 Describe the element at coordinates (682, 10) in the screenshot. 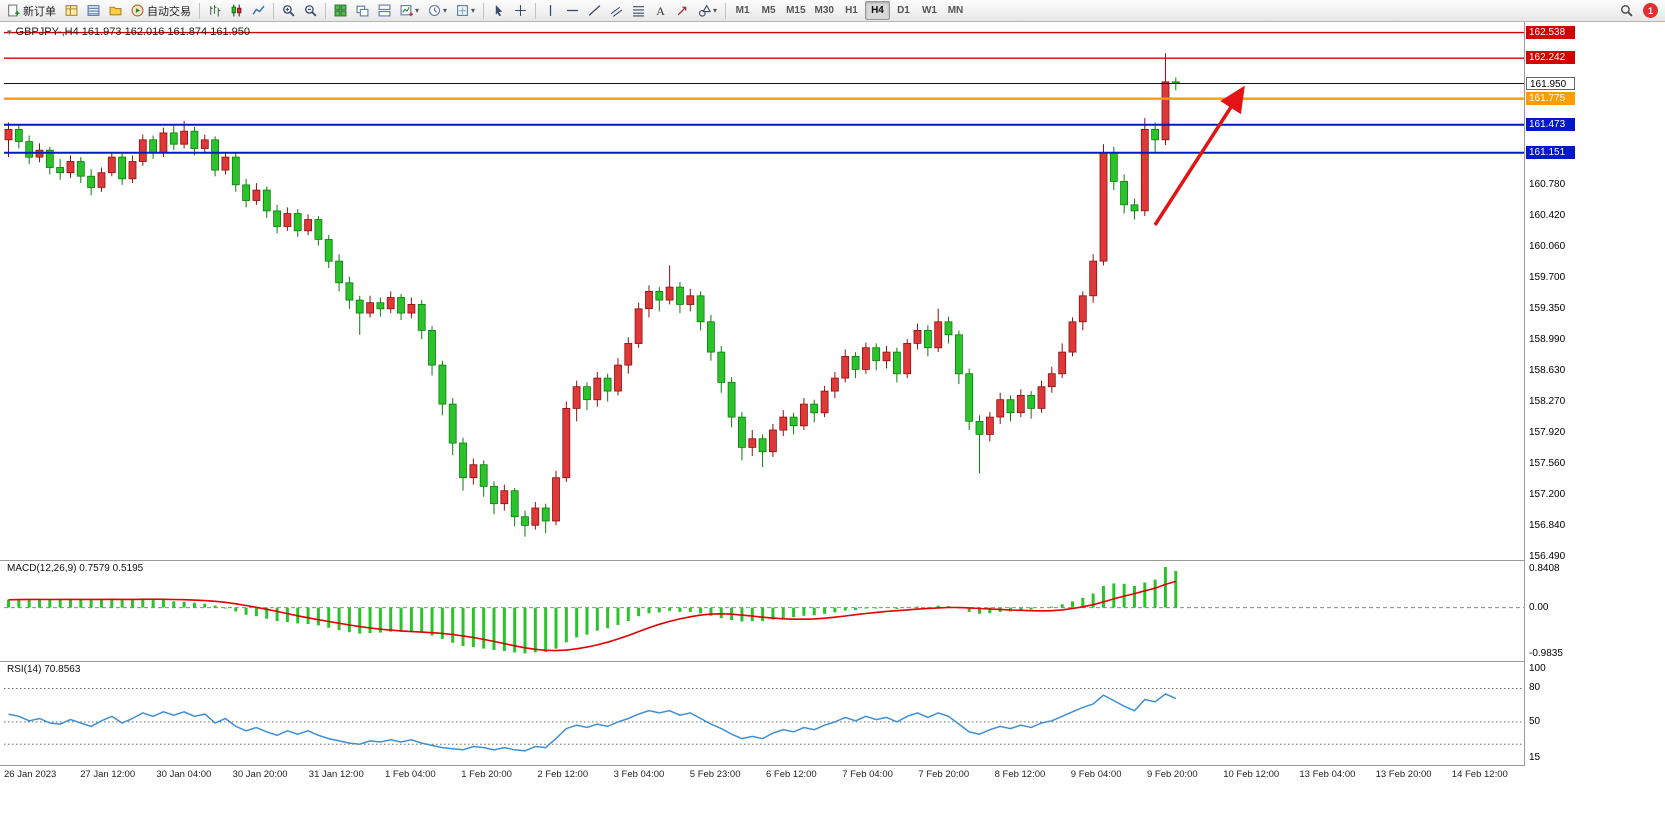

I see `arrows-button` at that location.